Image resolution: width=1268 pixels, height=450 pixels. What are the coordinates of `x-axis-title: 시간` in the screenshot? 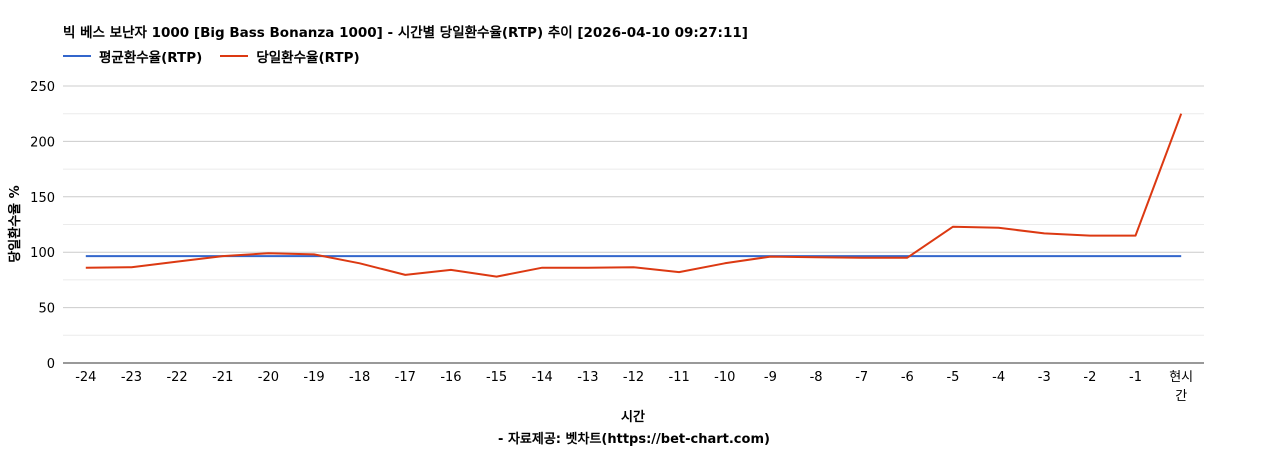 It's located at (633, 417).